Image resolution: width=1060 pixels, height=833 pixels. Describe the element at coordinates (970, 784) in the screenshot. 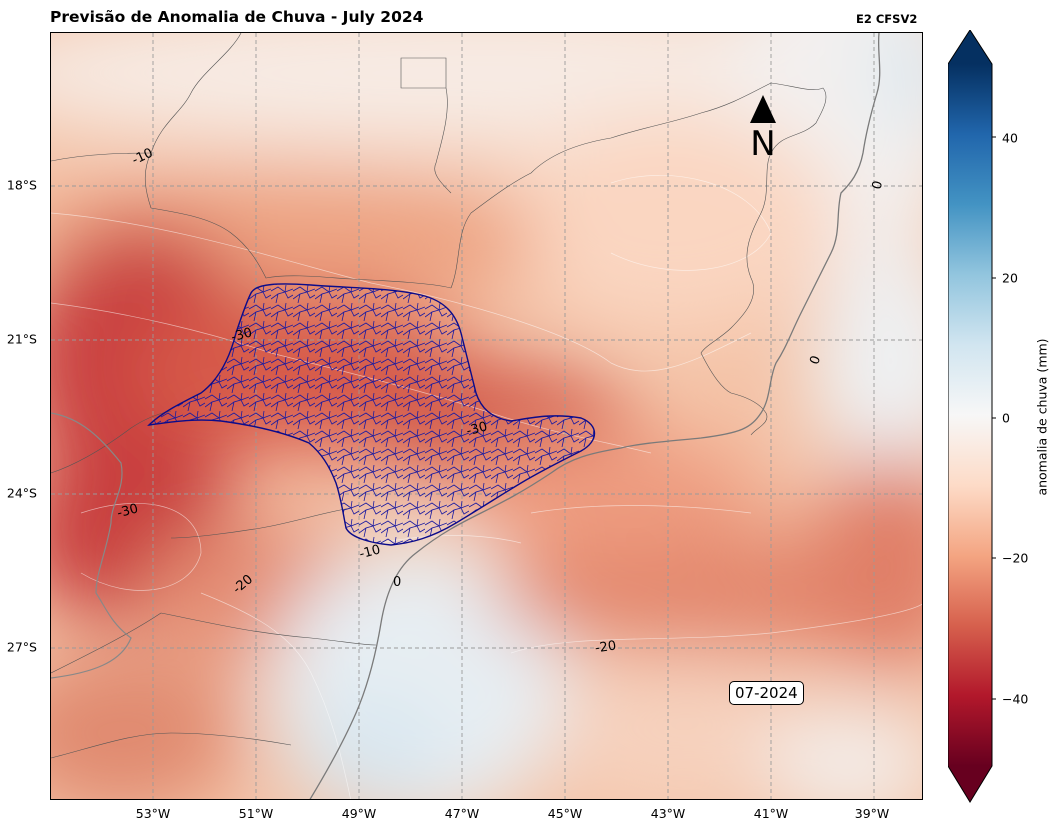

I see `colorbar-extend-bottom` at that location.